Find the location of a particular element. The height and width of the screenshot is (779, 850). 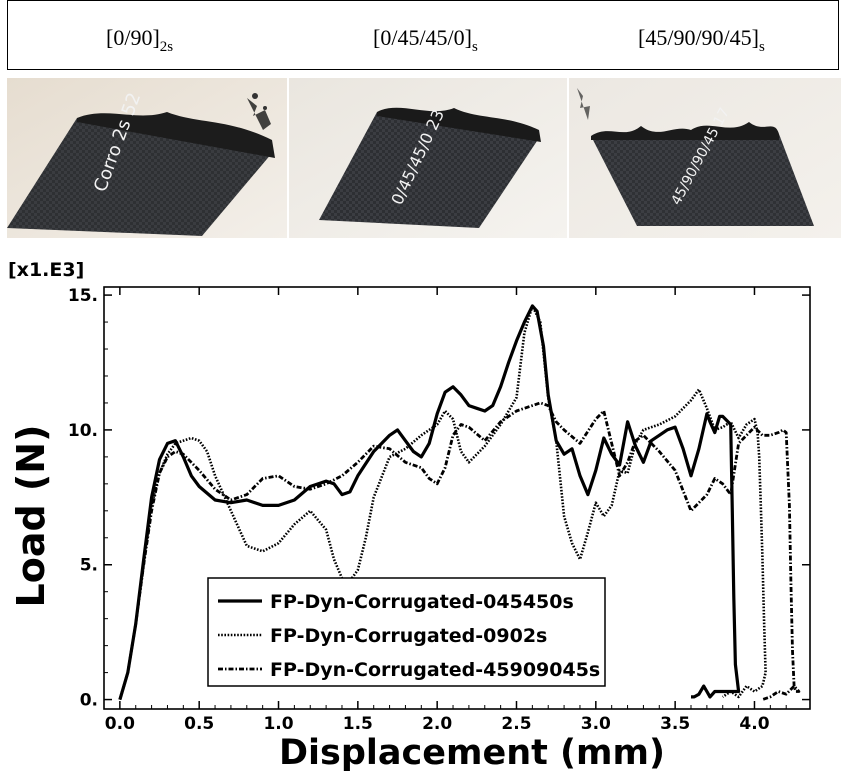

legend-box is located at coordinates (406, 632).